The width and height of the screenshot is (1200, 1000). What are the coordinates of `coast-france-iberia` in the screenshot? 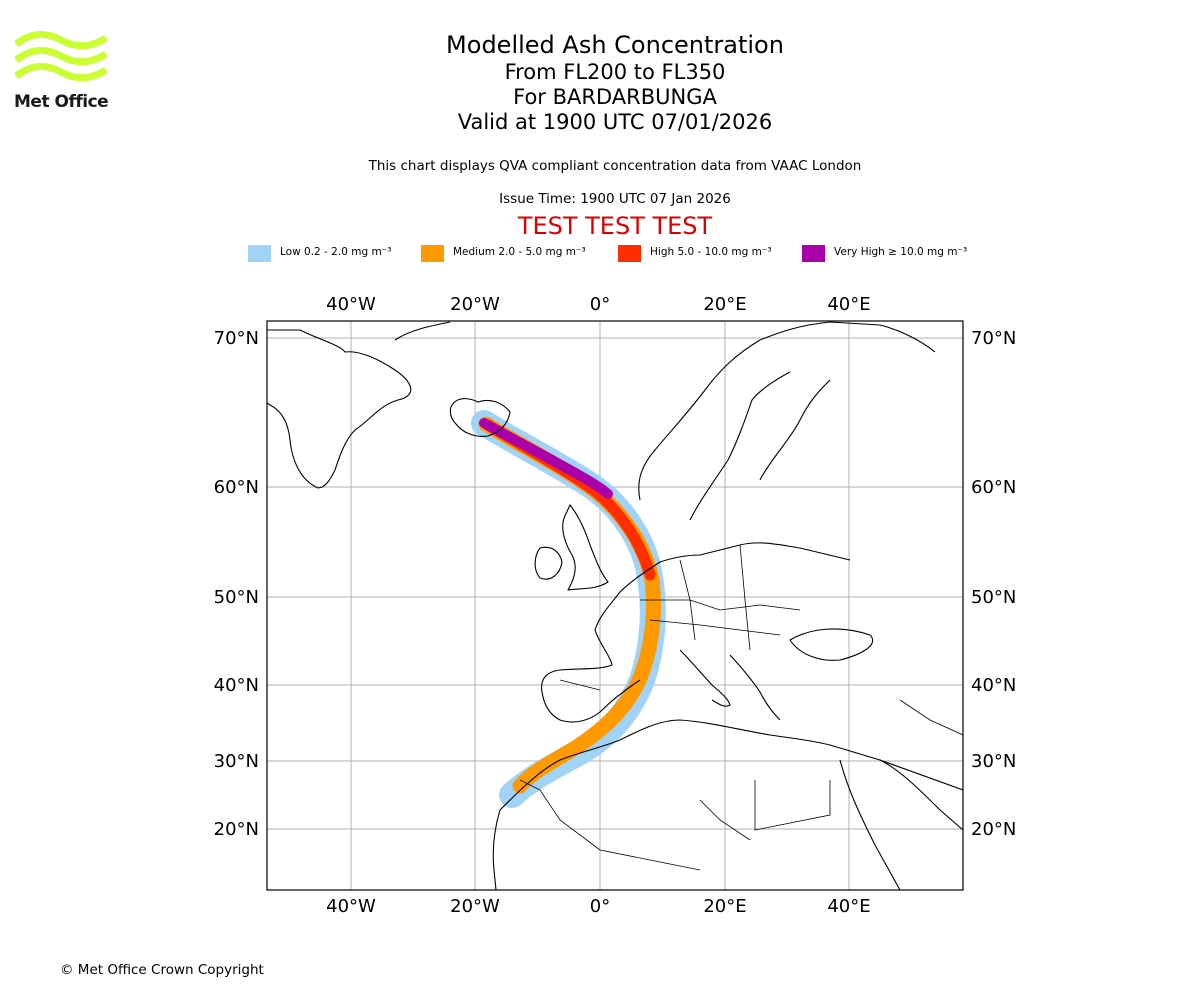 It's located at (591, 657).